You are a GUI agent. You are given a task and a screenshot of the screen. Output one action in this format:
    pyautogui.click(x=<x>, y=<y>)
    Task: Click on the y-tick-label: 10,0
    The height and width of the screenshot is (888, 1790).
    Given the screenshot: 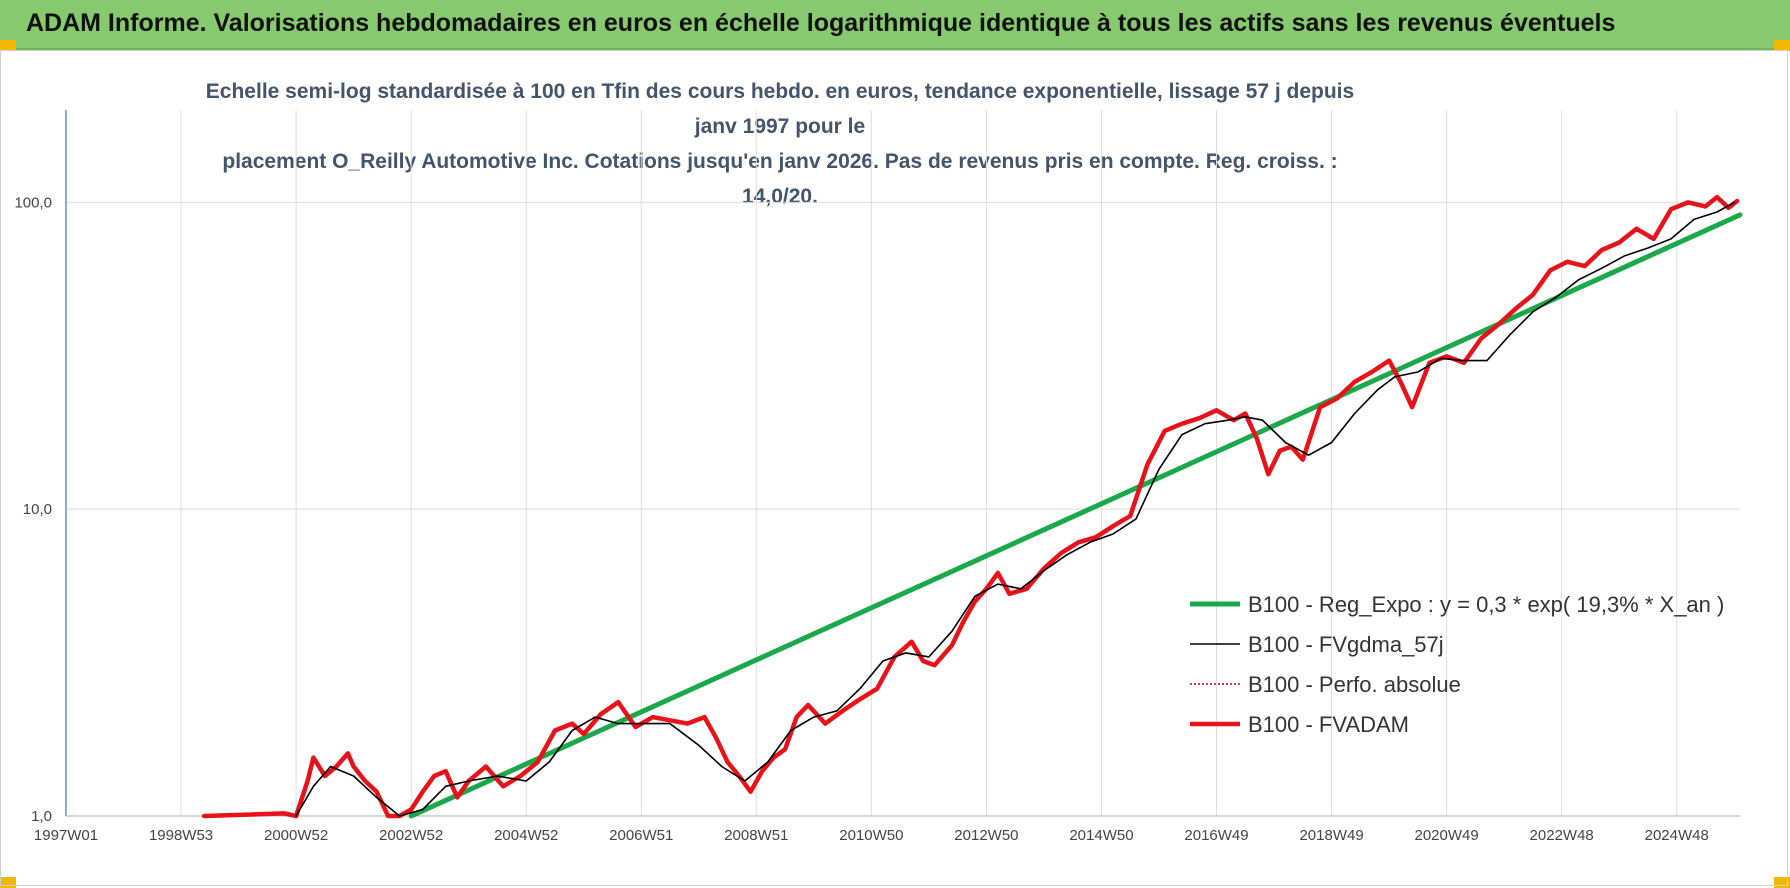 What is the action you would take?
    pyautogui.click(x=37, y=509)
    